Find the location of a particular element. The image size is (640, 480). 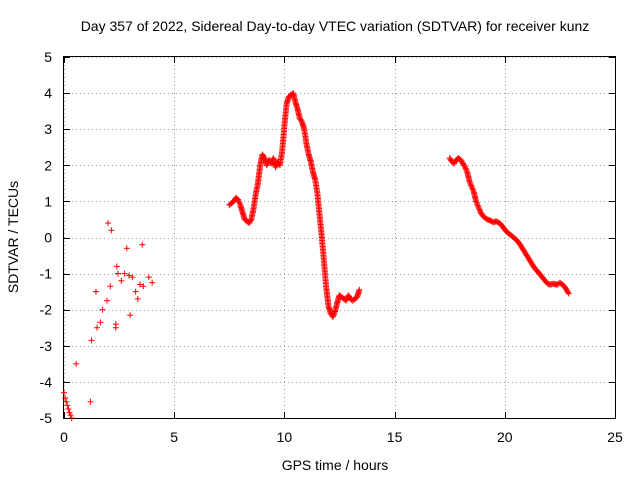

y-tick-label: 0 is located at coordinates (48, 238).